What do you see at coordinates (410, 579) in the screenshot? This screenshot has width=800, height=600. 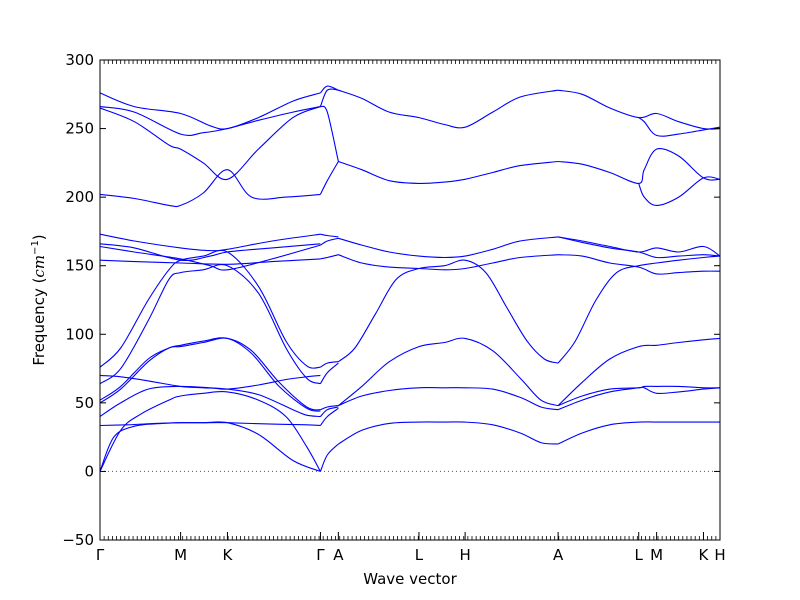 I see `x-axis-label: Wave vector` at bounding box center [410, 579].